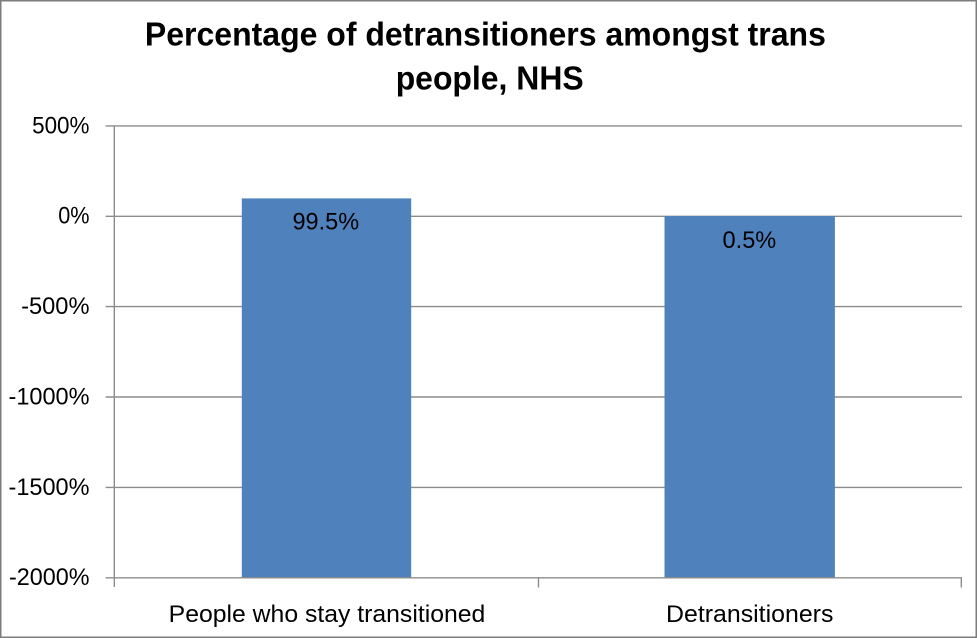 The image size is (977, 638). Describe the element at coordinates (490, 77) in the screenshot. I see `svg-text: people, NHS` at that location.